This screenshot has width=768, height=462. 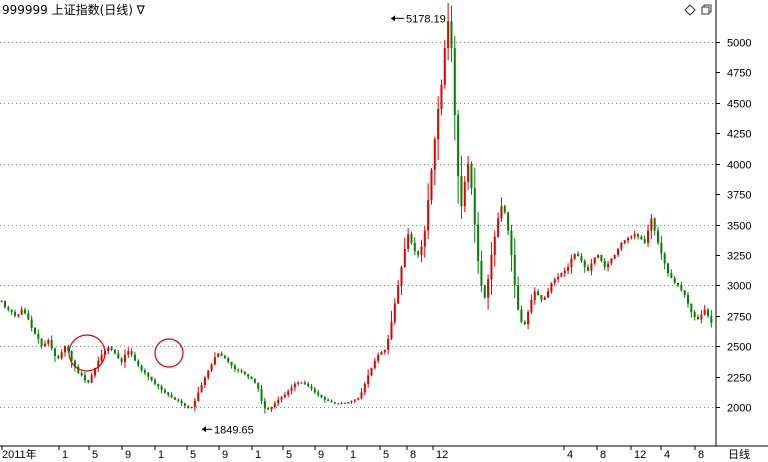 What do you see at coordinates (321, 455) in the screenshot?
I see `time-tick-label: 9` at bounding box center [321, 455].